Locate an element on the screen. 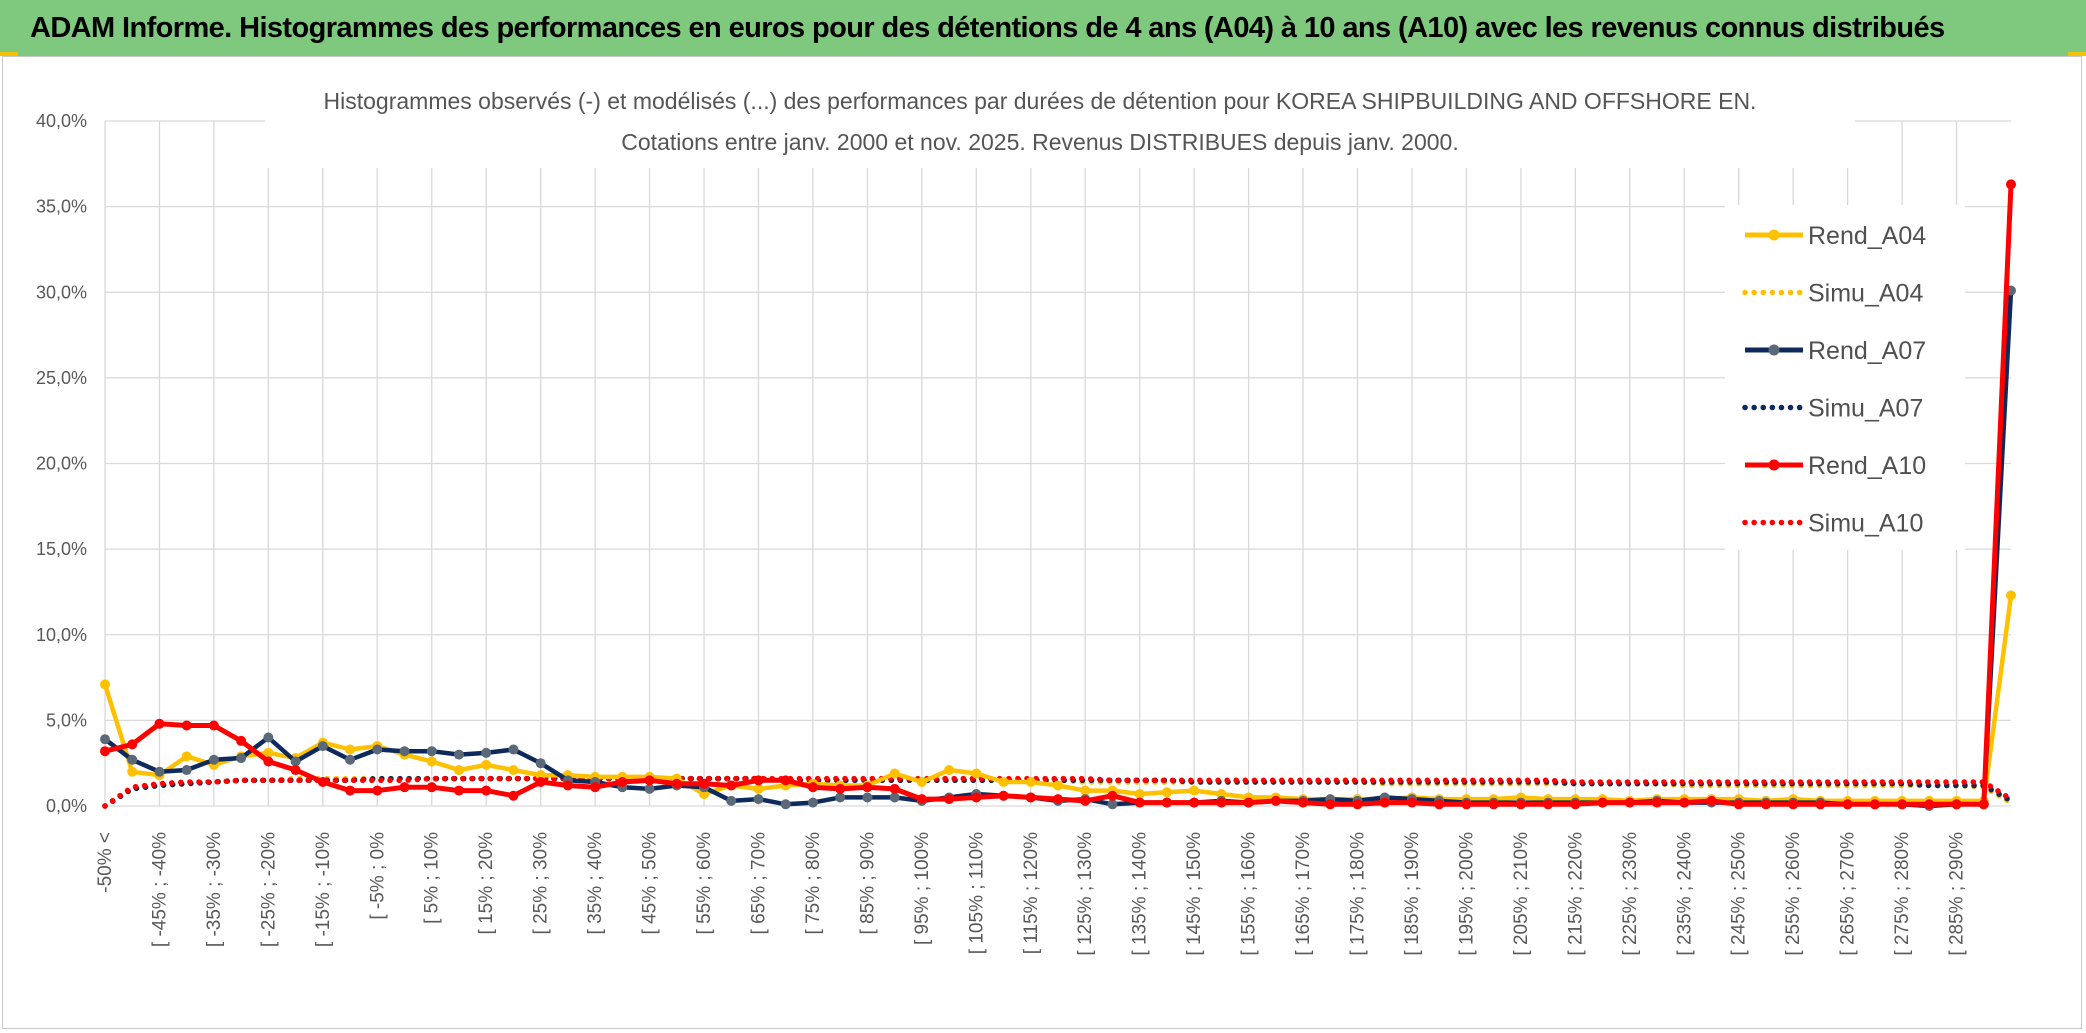 This screenshot has height=1033, width=2086. y-tick-label: 35,0% is located at coordinates (61, 207).